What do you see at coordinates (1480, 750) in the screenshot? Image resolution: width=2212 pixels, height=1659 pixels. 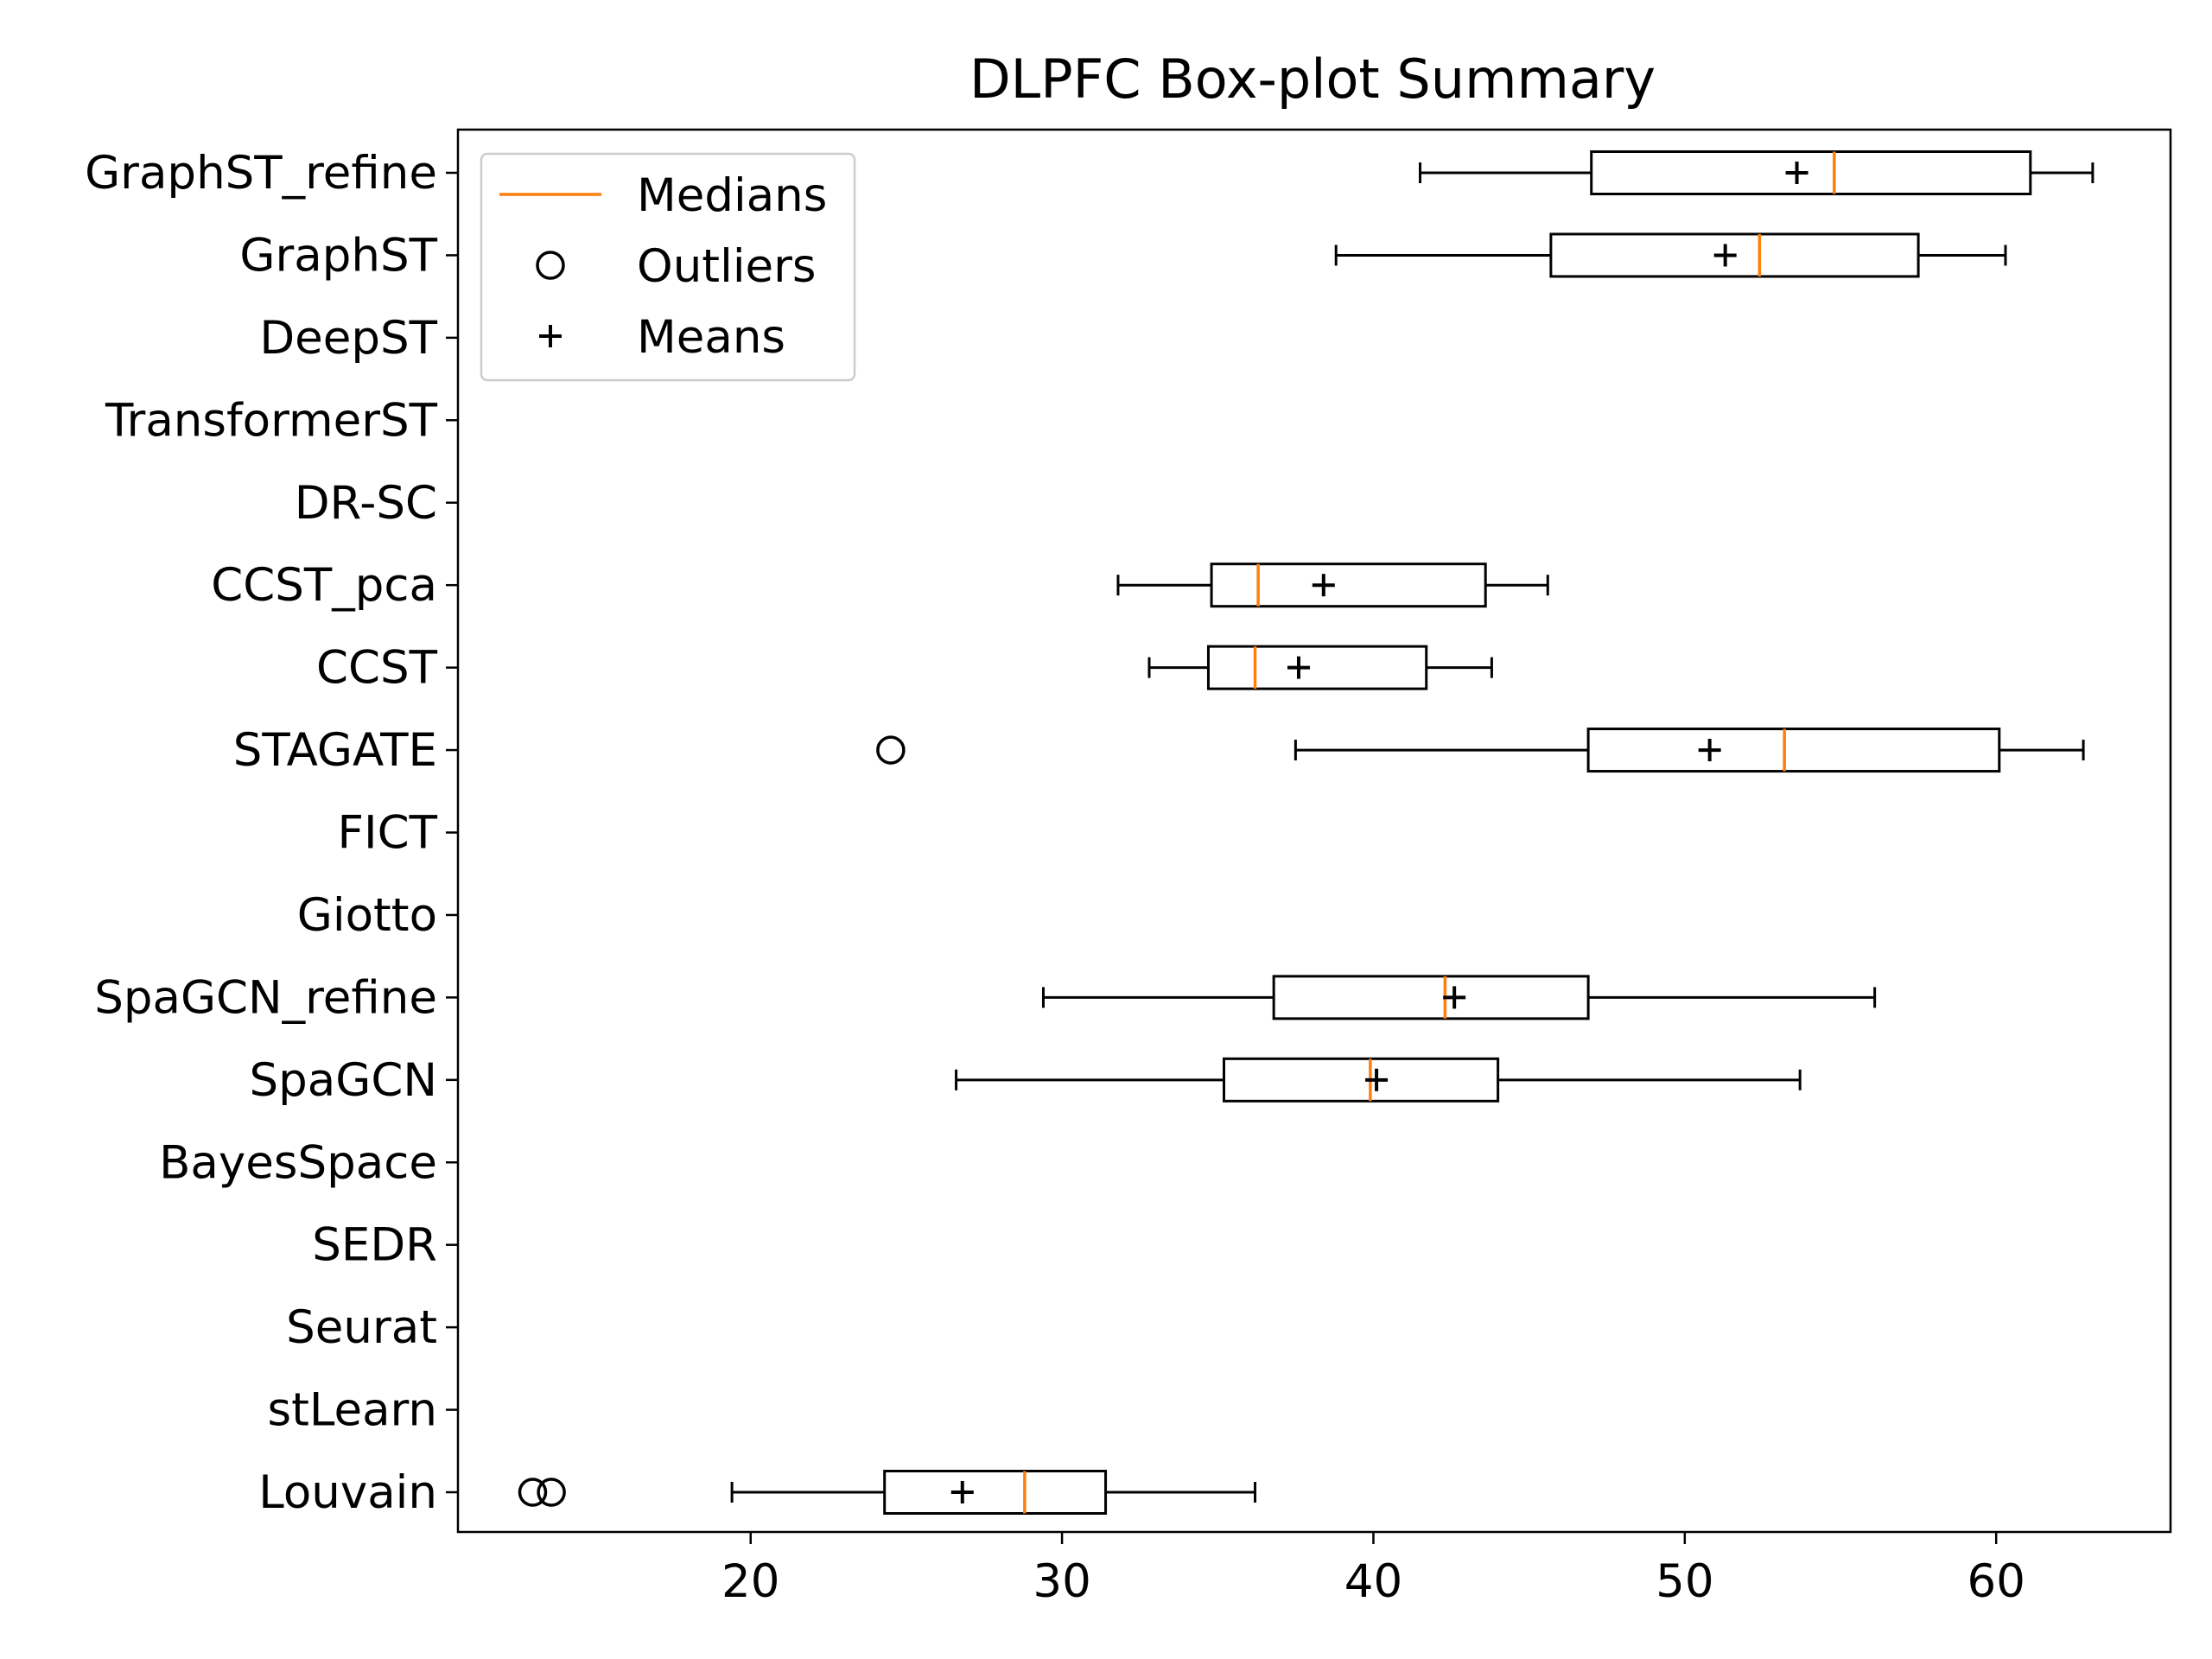 I see `box-stagate` at bounding box center [1480, 750].